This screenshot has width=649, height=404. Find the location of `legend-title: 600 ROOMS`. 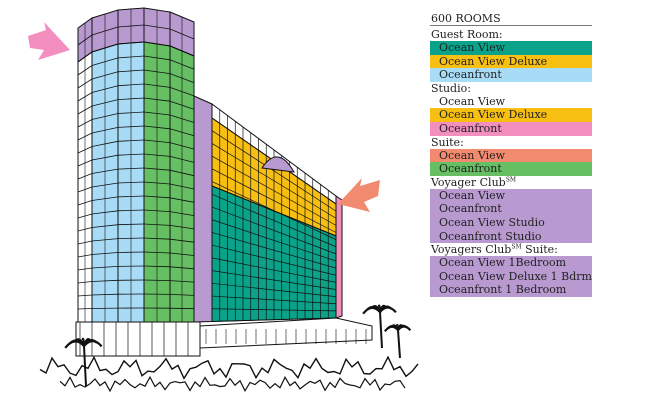

legend-title: 600 ROOMS is located at coordinates (511, 19).